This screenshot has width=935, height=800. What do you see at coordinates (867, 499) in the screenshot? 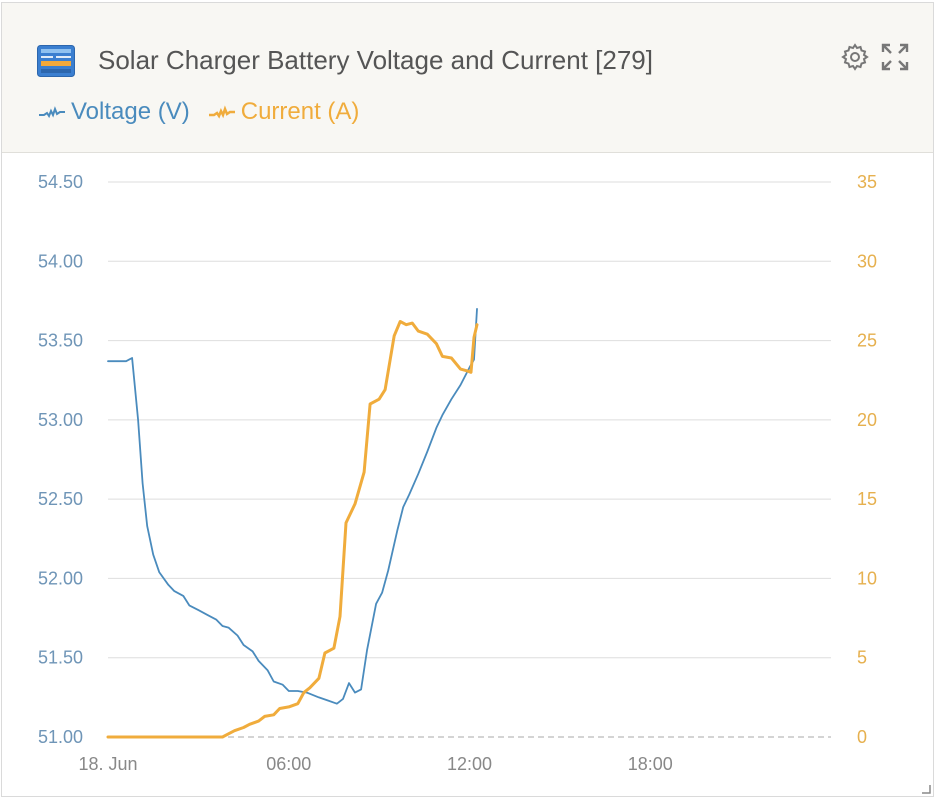
I see `y-right-tick-label: 15` at bounding box center [867, 499].